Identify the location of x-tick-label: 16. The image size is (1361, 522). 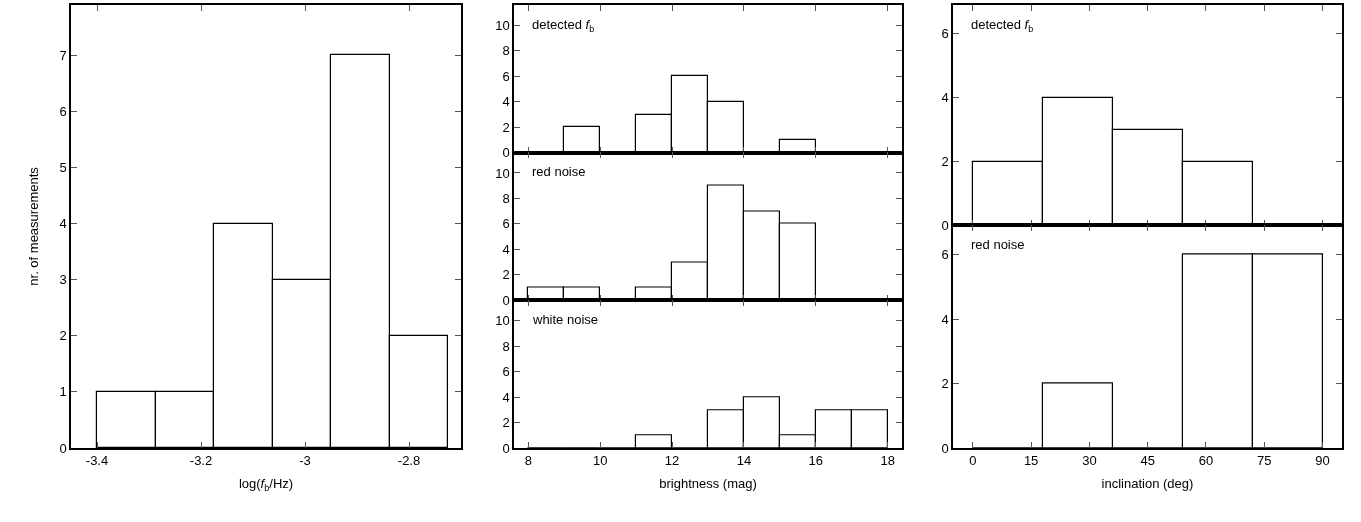
(816, 461).